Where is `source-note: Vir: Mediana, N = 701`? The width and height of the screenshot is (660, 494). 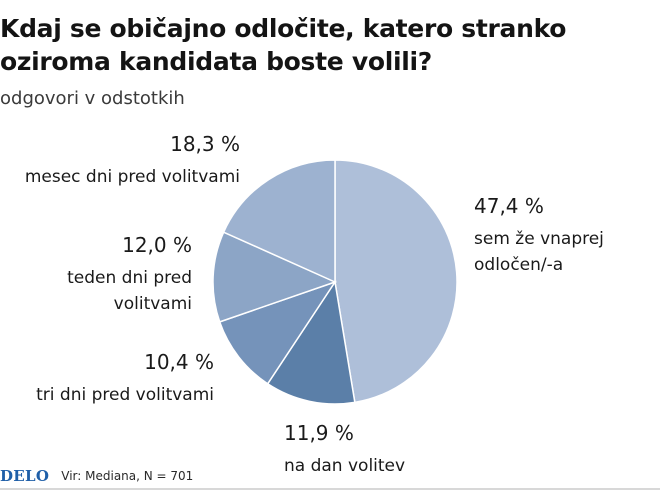
source-note: Vir: Mediana, N = 701 is located at coordinates (127, 476).